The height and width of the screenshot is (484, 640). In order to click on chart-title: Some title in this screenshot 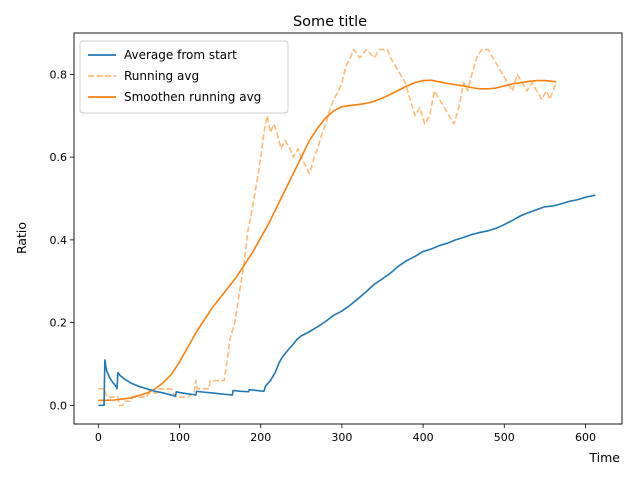, I will do `click(330, 22)`.